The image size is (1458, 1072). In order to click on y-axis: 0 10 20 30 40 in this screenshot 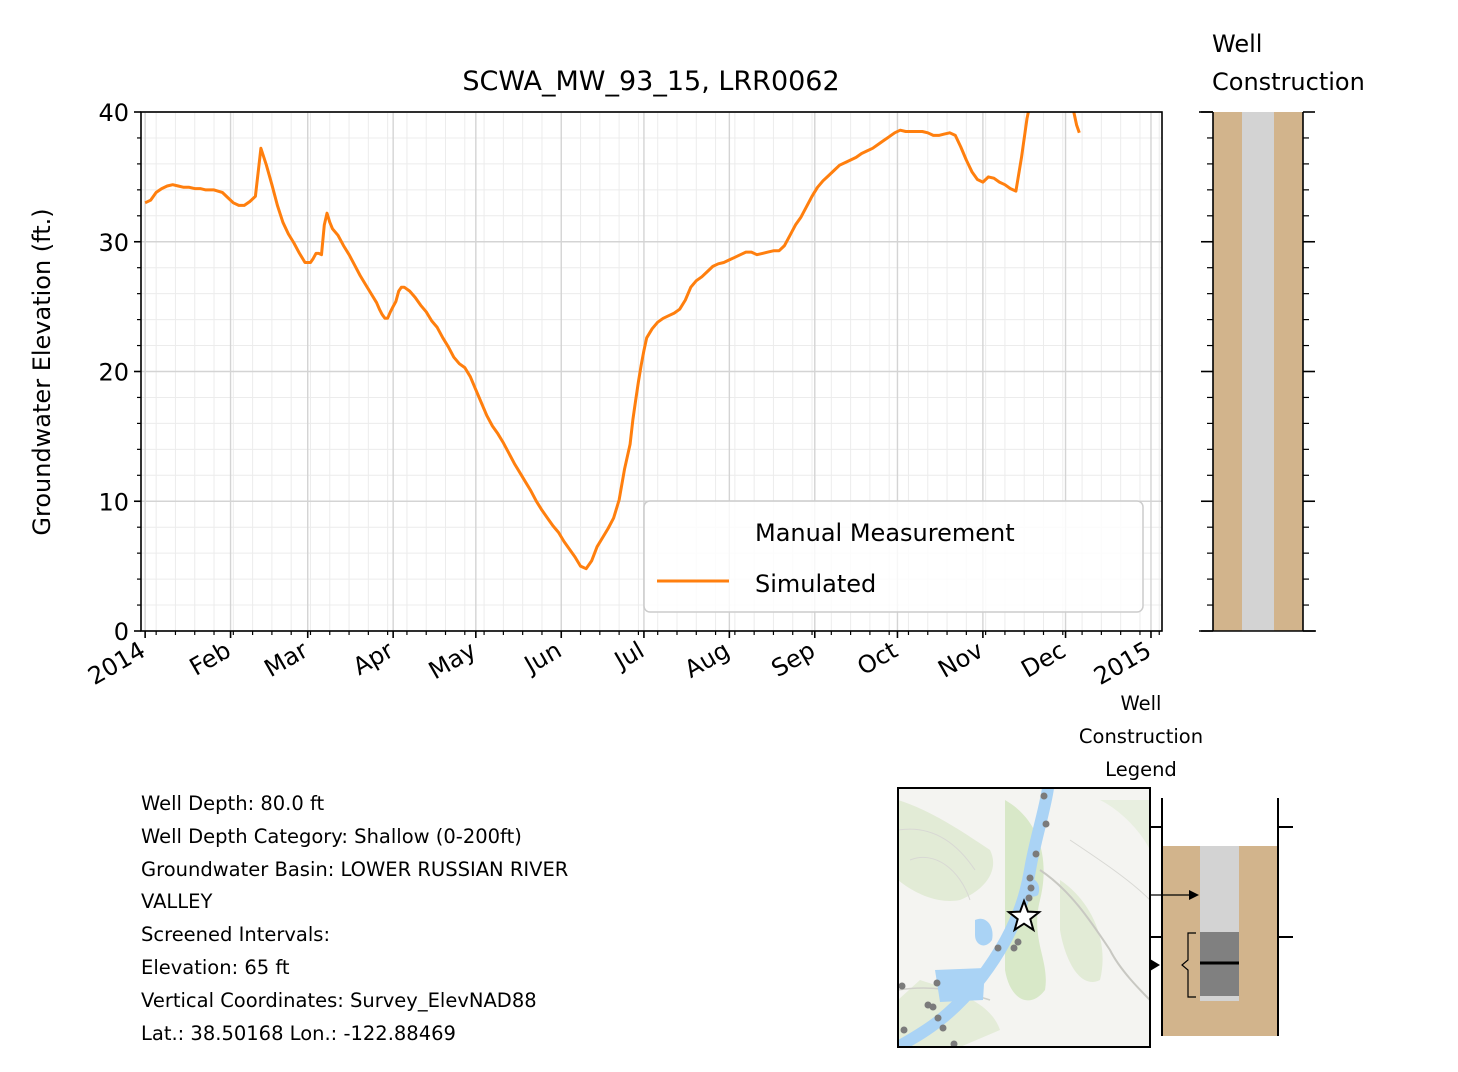, I will do `click(119, 372)`.